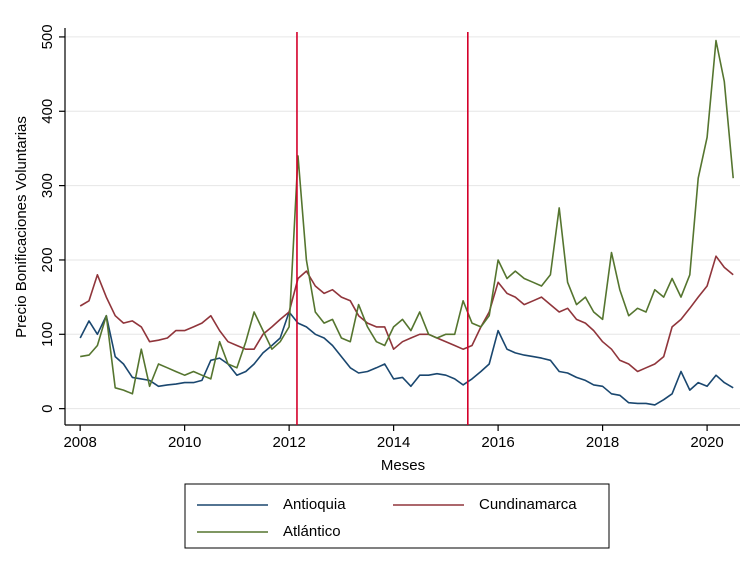 The image size is (751, 571). Describe the element at coordinates (393, 442) in the screenshot. I see `x-tick-label: 2014` at that location.